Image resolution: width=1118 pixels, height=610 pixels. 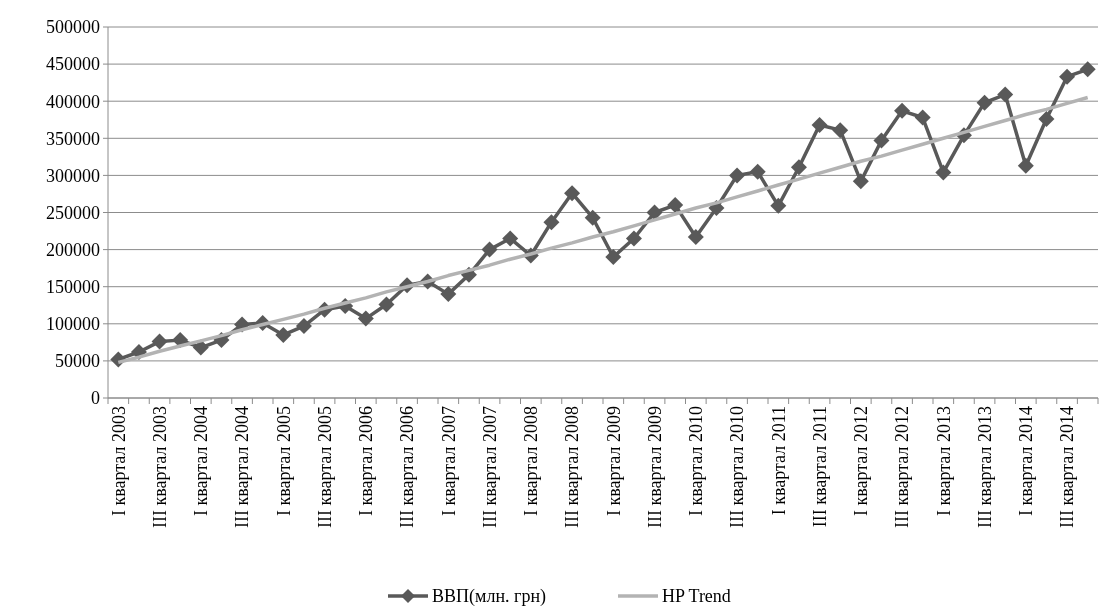 I want to click on x-tick-label: III квартал 2004, so click(x=242, y=467).